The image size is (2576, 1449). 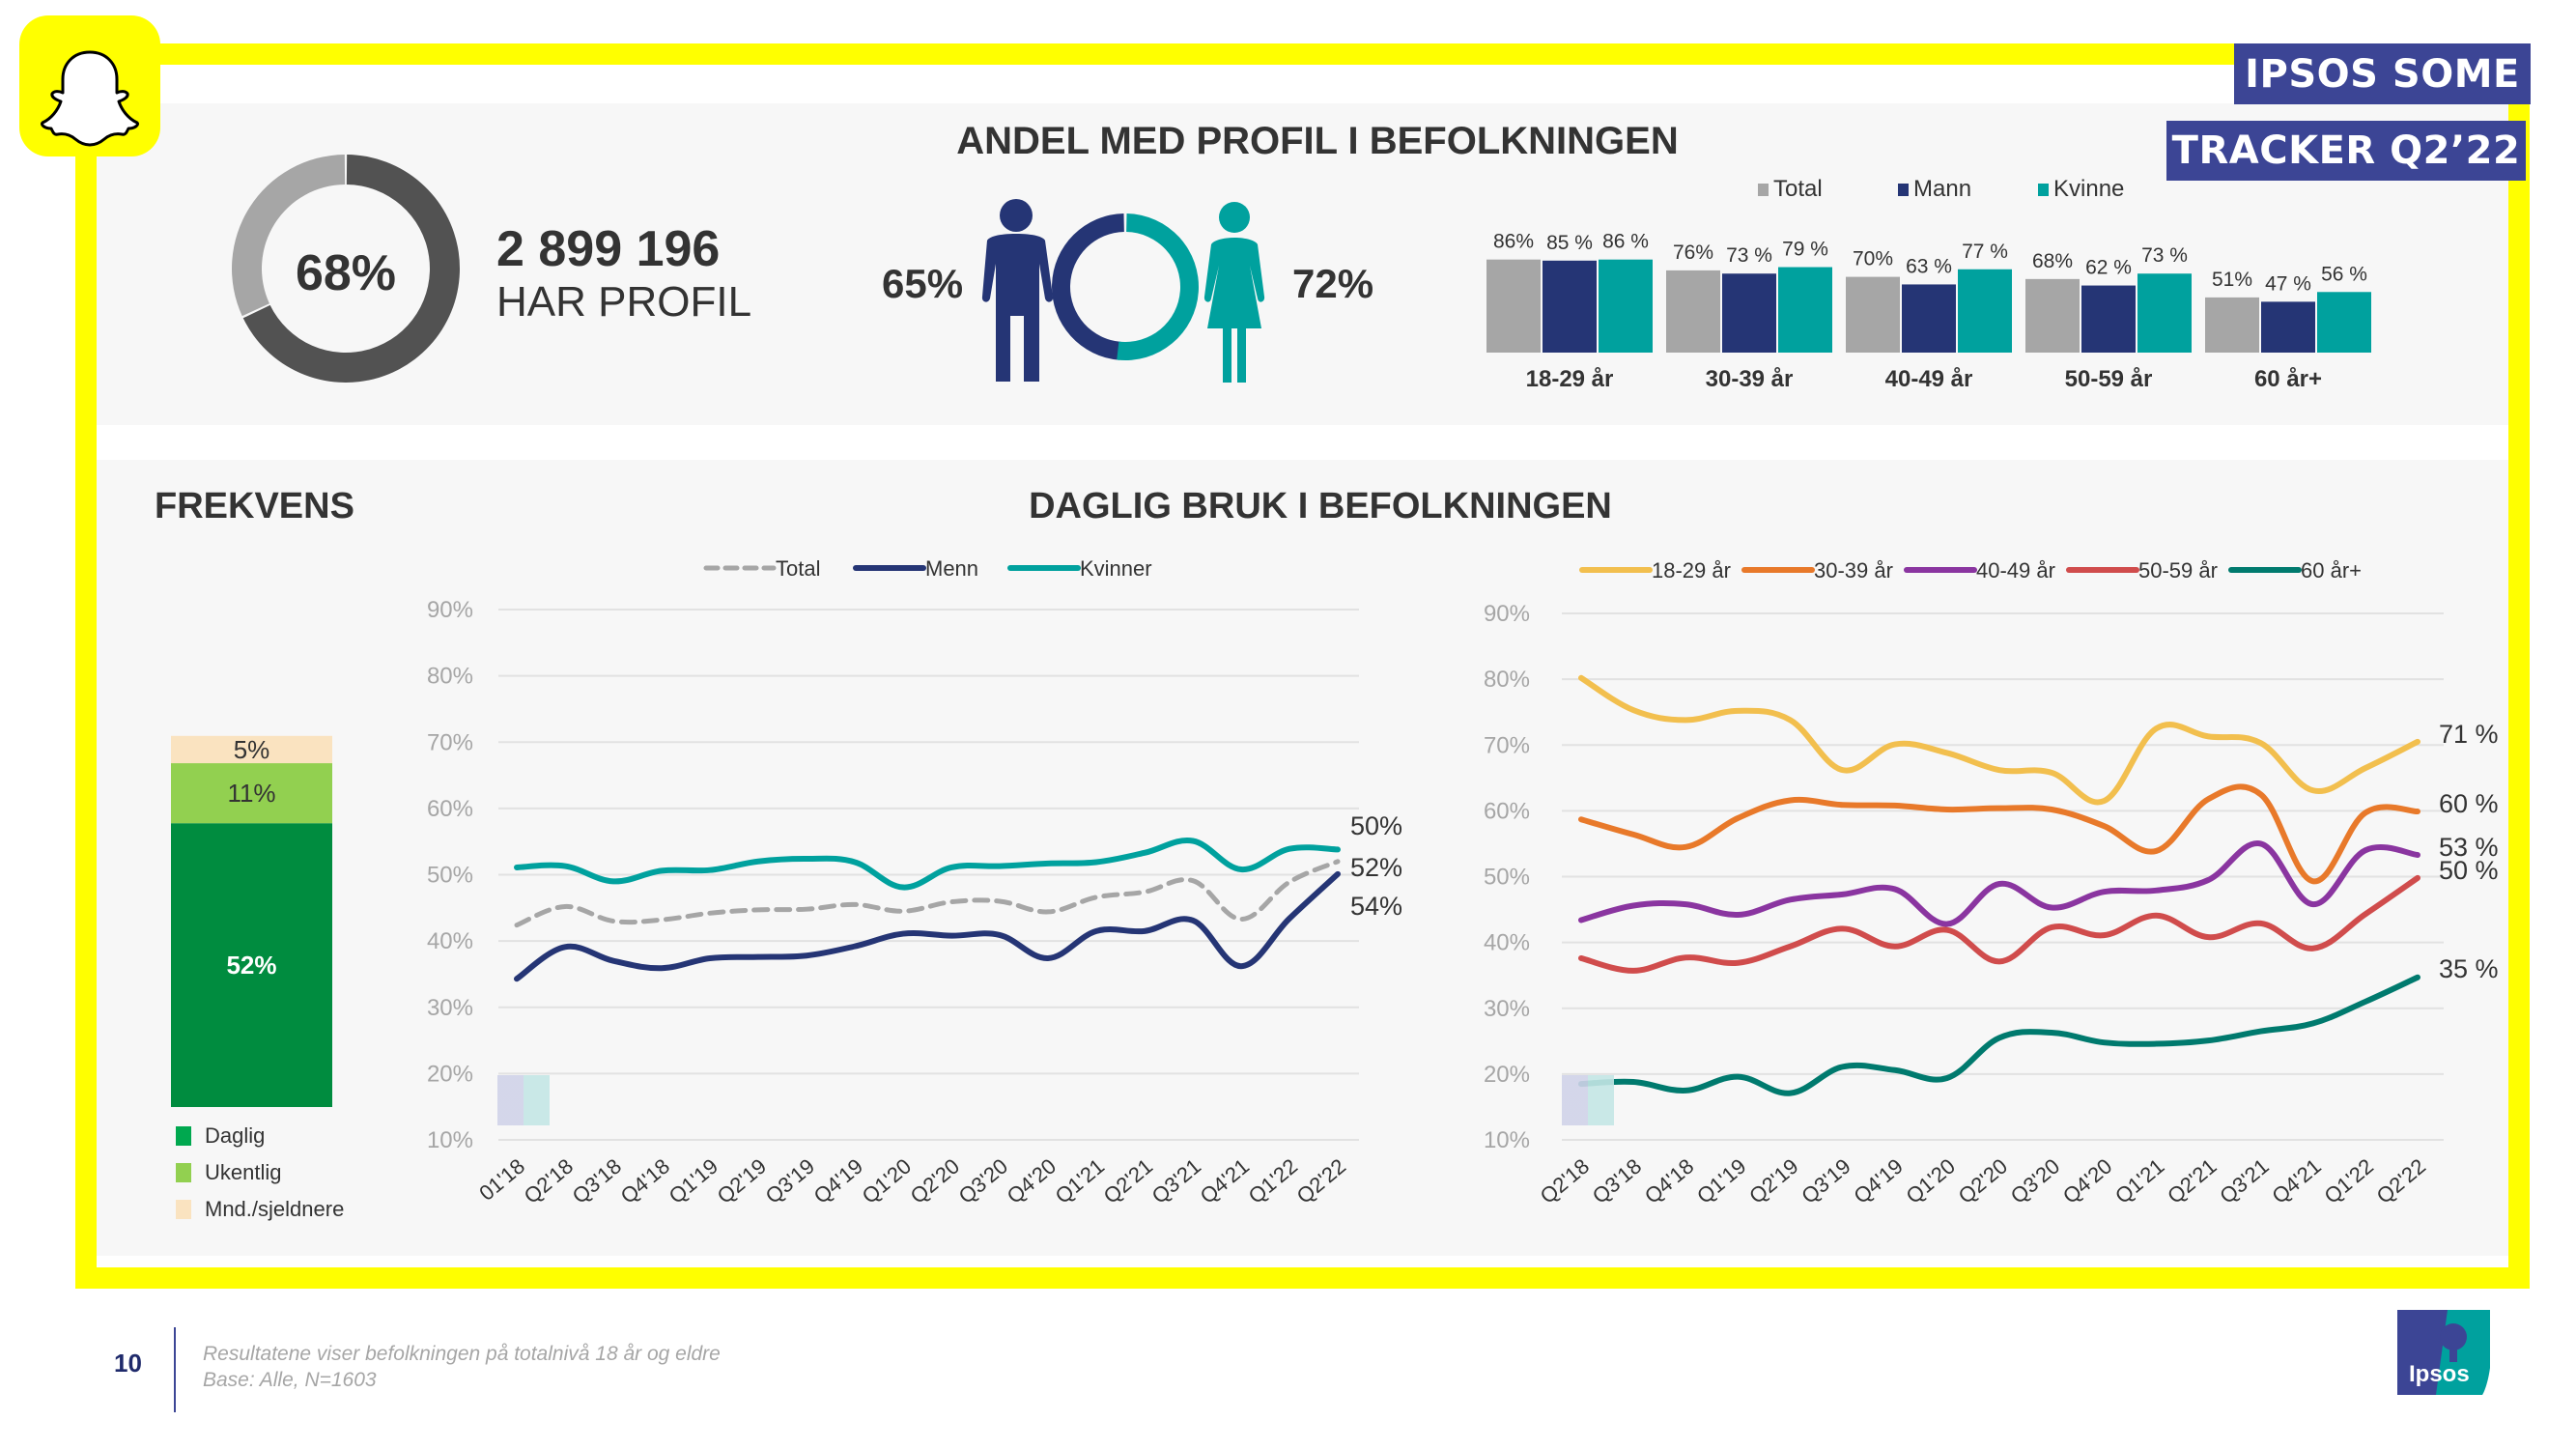 What do you see at coordinates (2382, 73) in the screenshot?
I see `badge-ipsos-some: IPSOS SOME` at bounding box center [2382, 73].